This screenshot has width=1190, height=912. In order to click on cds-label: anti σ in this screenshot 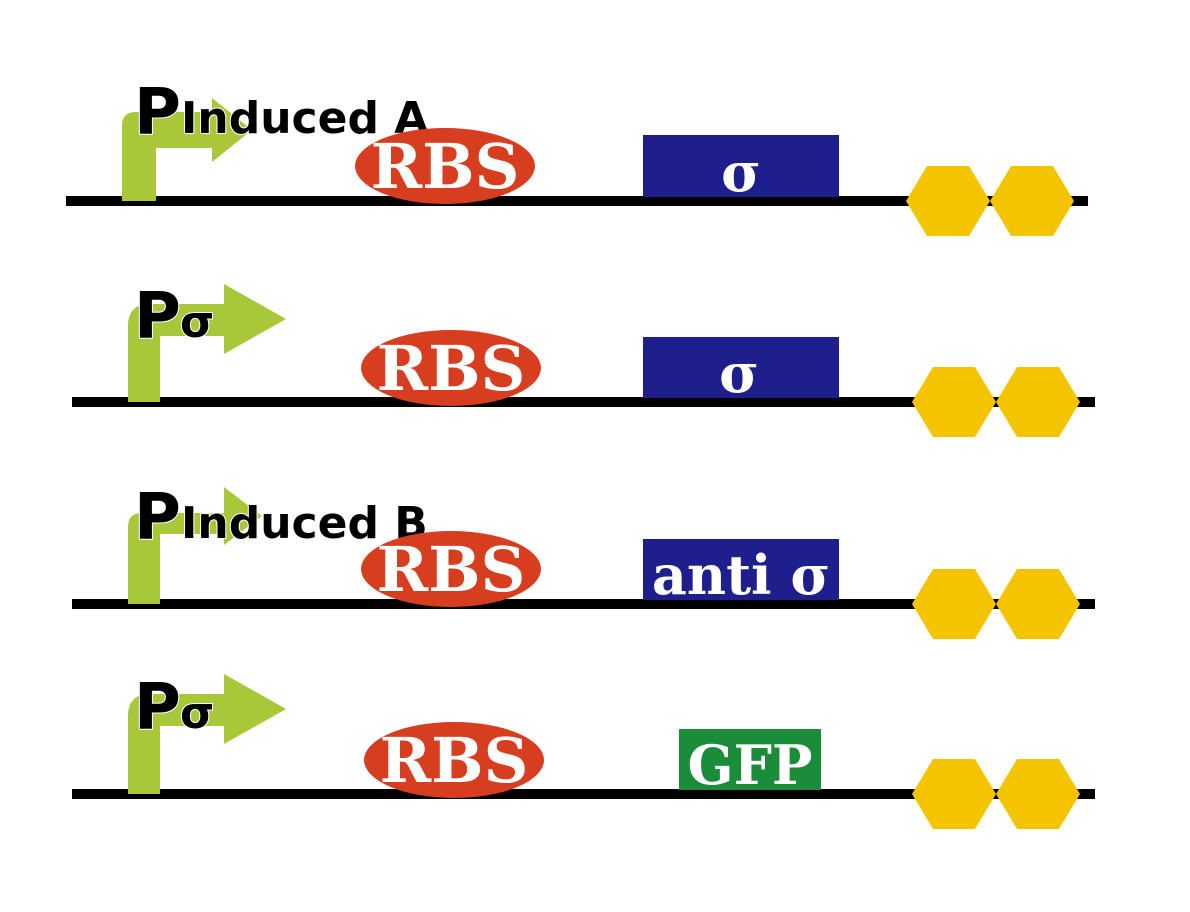, I will do `click(741, 575)`.